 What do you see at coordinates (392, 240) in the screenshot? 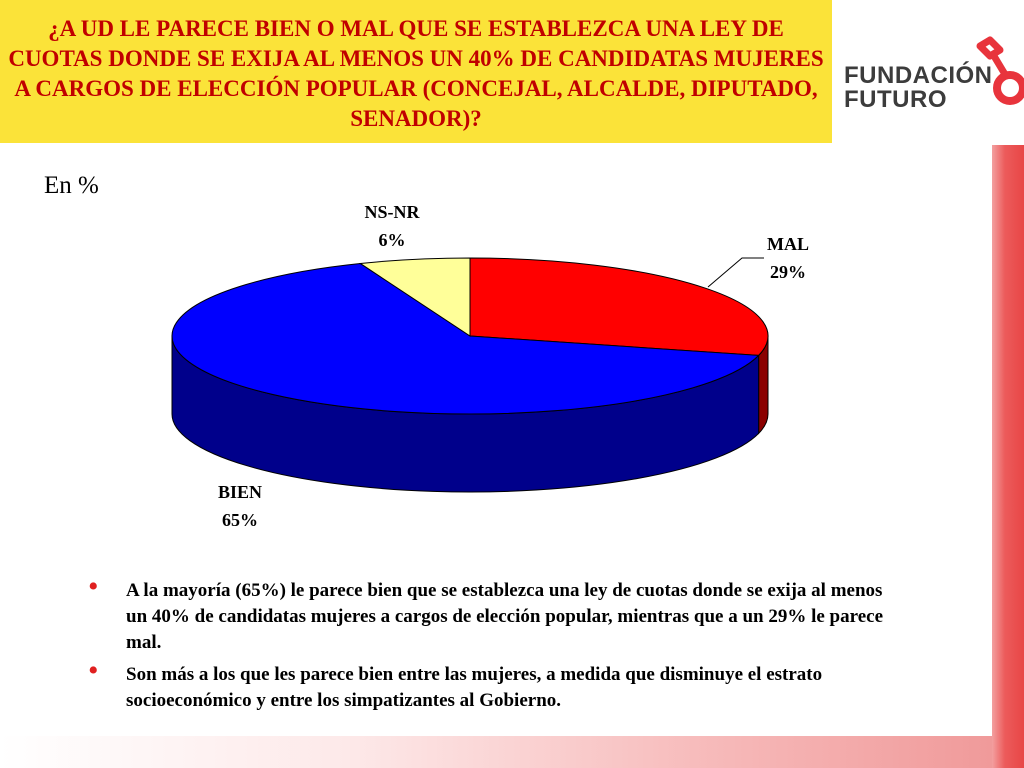
I see `slice-value-ns-nr: 6%` at bounding box center [392, 240].